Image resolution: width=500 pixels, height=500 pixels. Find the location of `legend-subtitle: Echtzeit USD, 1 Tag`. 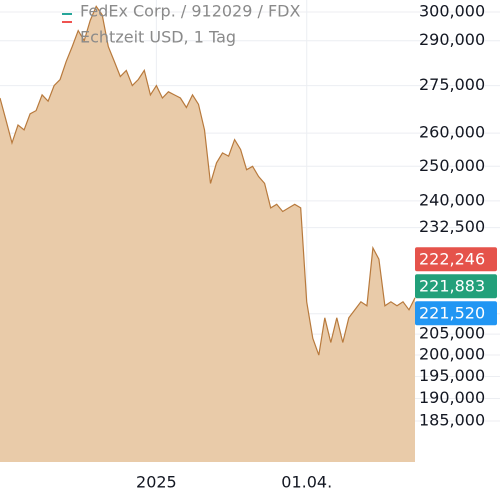

legend-subtitle: Echtzeit USD, 1 Tag is located at coordinates (158, 37).